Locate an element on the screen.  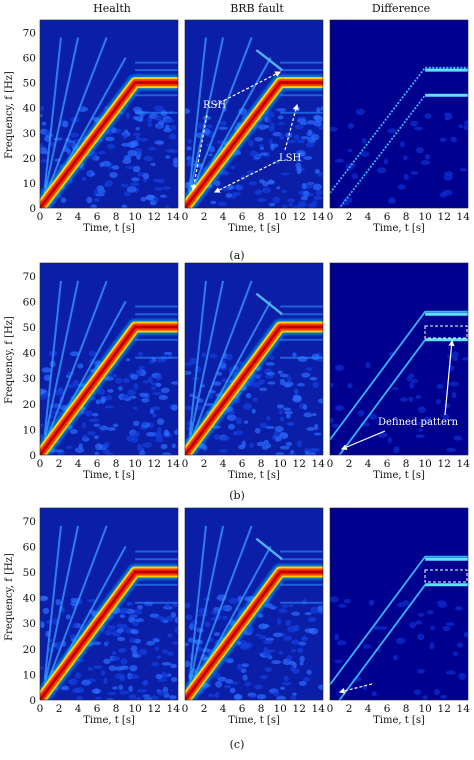
fault-streak is located at coordinates (269, 304).